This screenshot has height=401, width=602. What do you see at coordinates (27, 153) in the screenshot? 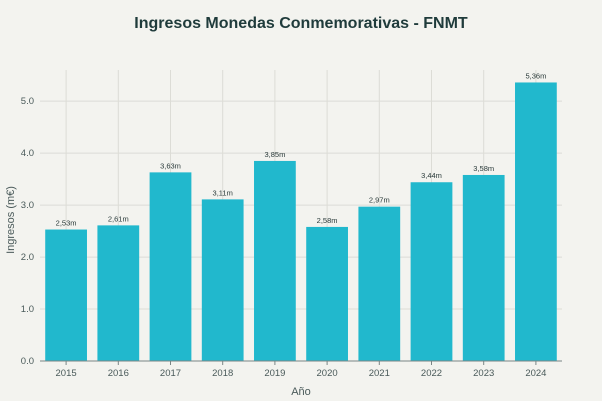
I see `y-tick-label: 4.0` at bounding box center [27, 153].